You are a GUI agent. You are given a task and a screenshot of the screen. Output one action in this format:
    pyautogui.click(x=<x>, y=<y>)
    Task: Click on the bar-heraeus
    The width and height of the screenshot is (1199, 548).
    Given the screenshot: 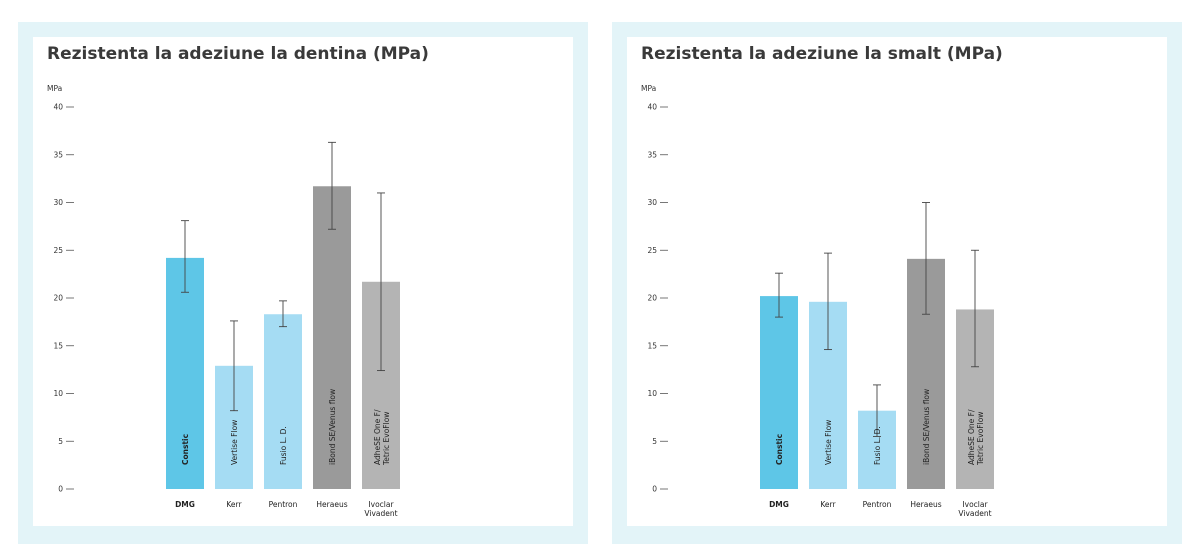 What is the action you would take?
    pyautogui.click(x=332, y=337)
    